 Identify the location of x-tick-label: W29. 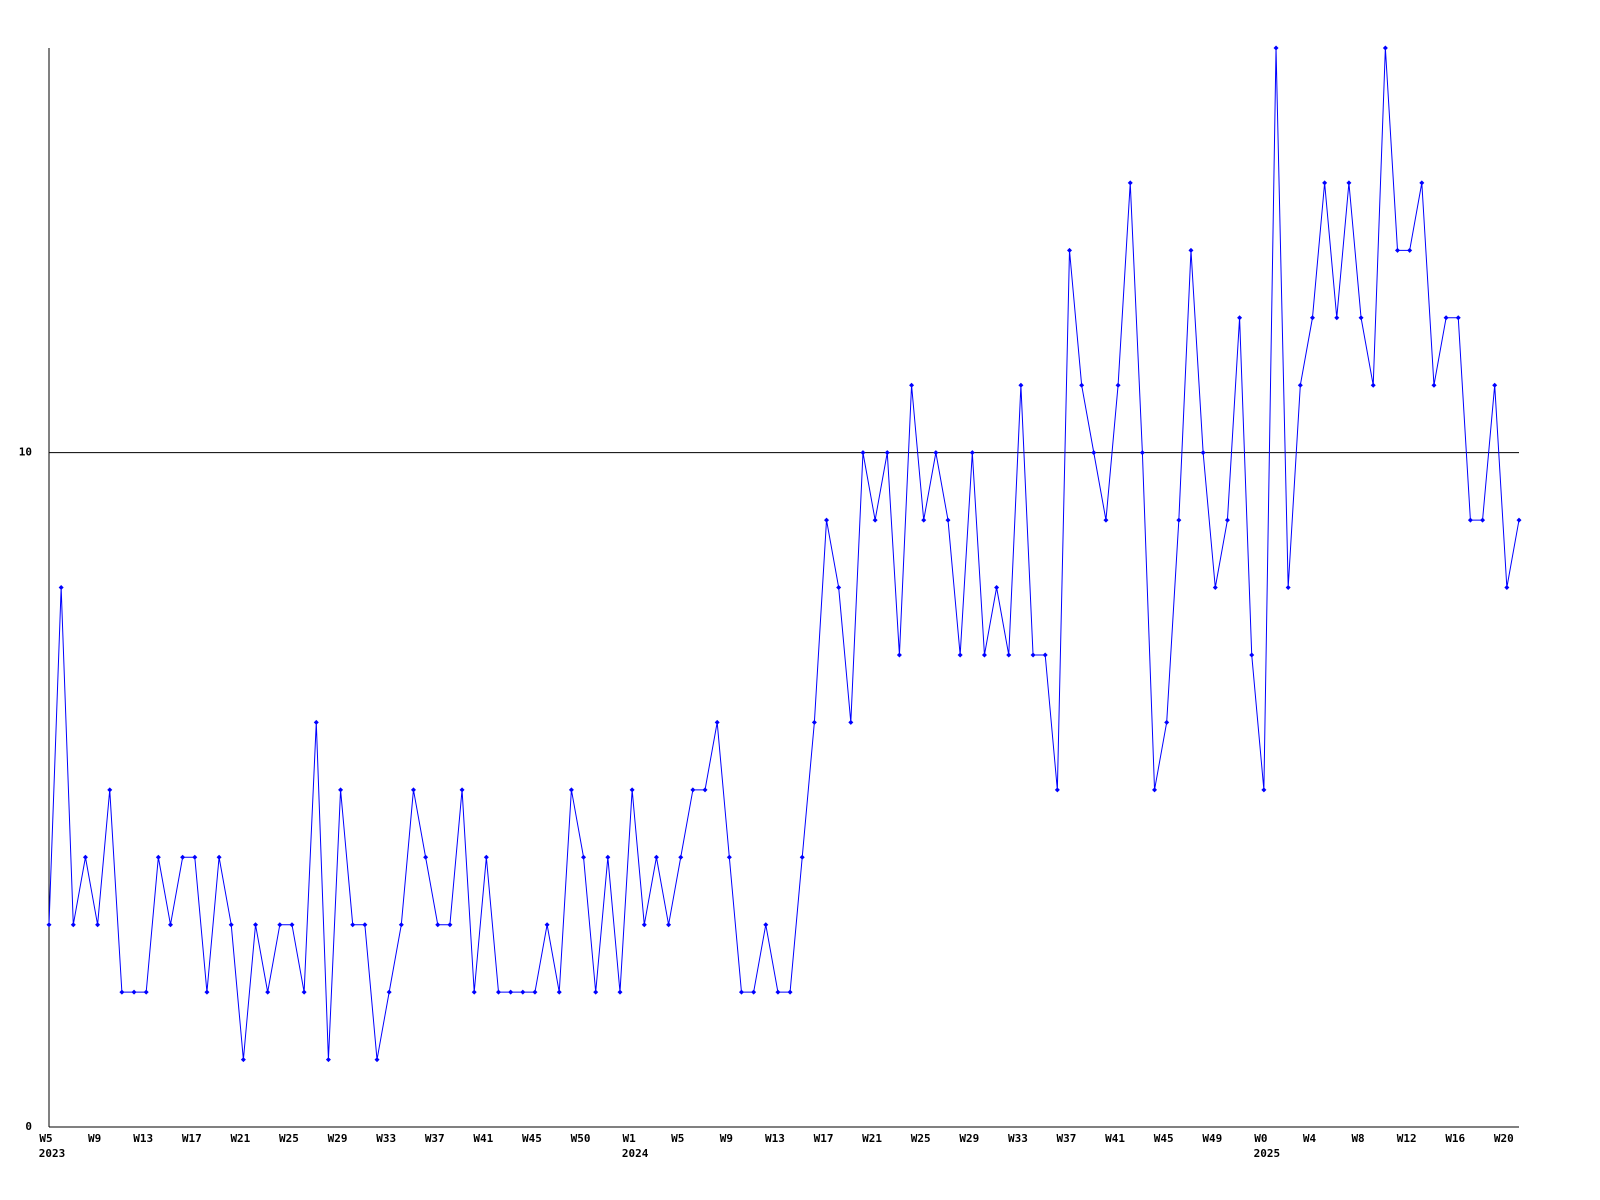
(338, 1138).